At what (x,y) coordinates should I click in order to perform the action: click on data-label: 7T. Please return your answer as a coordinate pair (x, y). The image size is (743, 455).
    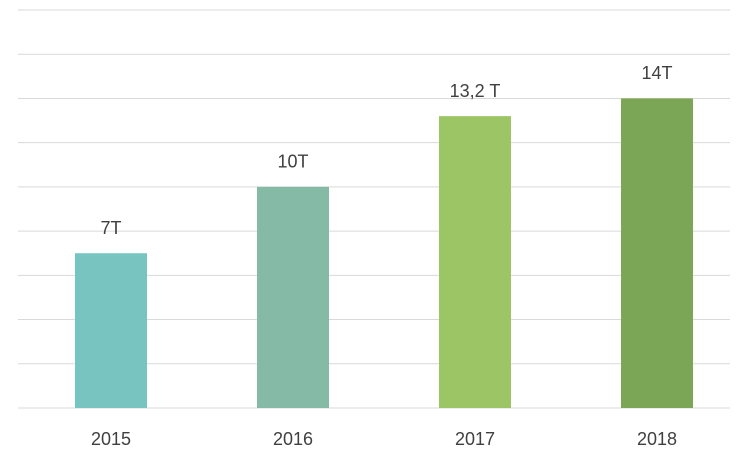
    Looking at the image, I should click on (110, 228).